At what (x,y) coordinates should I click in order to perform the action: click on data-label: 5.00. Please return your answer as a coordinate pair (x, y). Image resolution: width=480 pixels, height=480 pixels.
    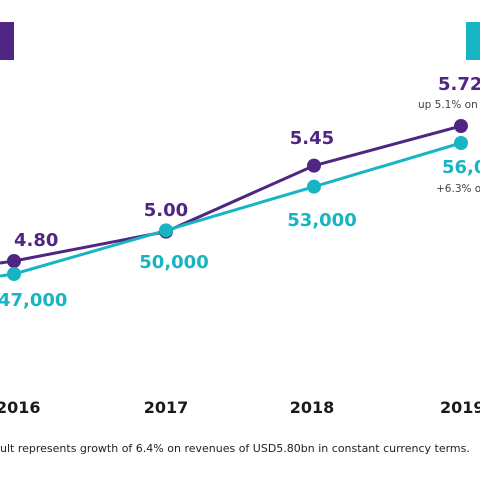
    Looking at the image, I should click on (166, 210).